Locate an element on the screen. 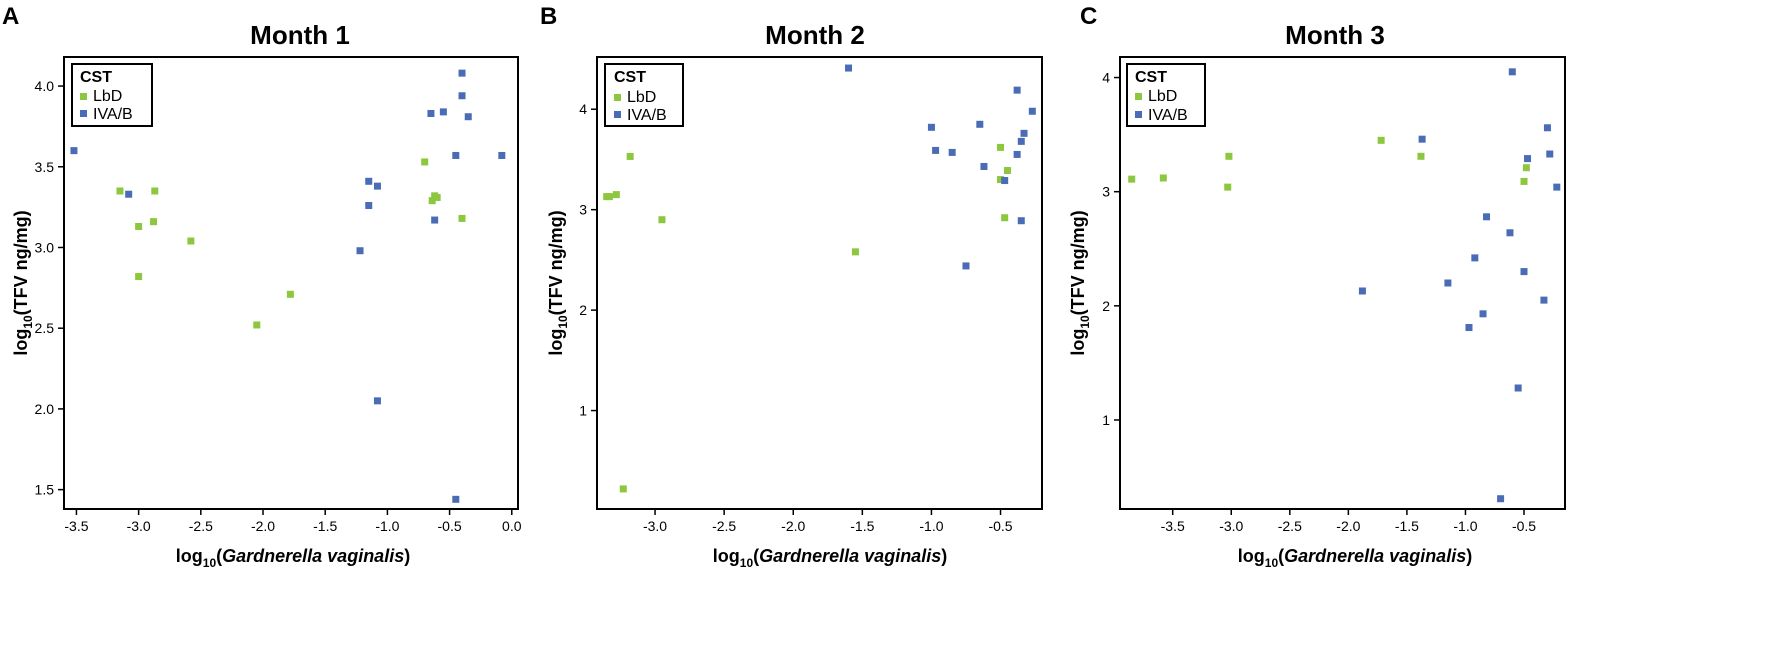 This screenshot has width=1784, height=645. panel-letter: C is located at coordinates (1088, 16).